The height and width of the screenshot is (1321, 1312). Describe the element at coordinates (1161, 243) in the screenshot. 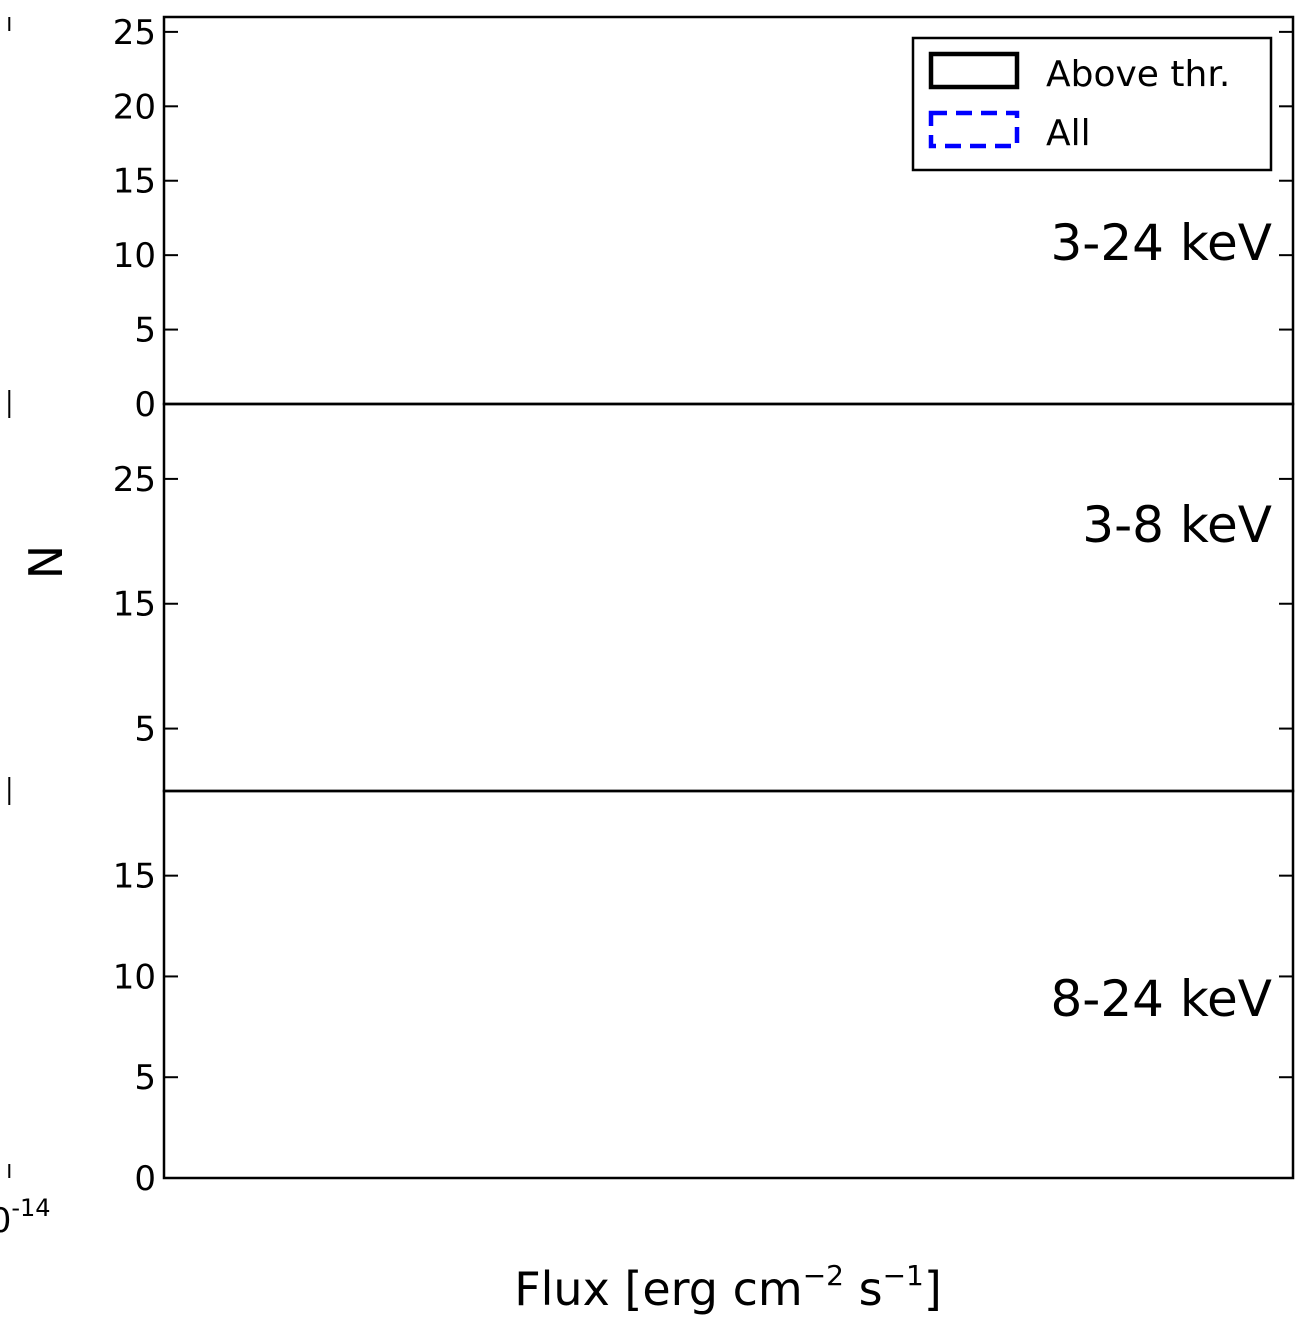

I see `panel-label: 3-24 keV` at that location.